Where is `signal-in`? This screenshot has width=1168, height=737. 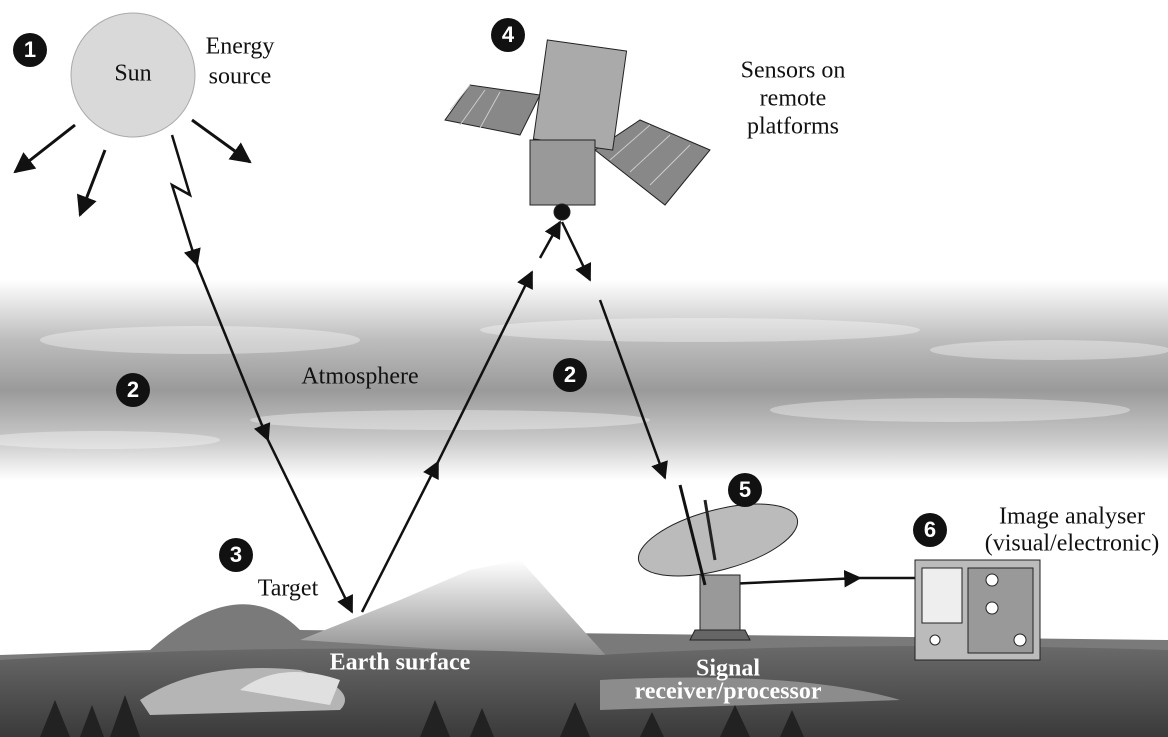 signal-in is located at coordinates (692, 535).